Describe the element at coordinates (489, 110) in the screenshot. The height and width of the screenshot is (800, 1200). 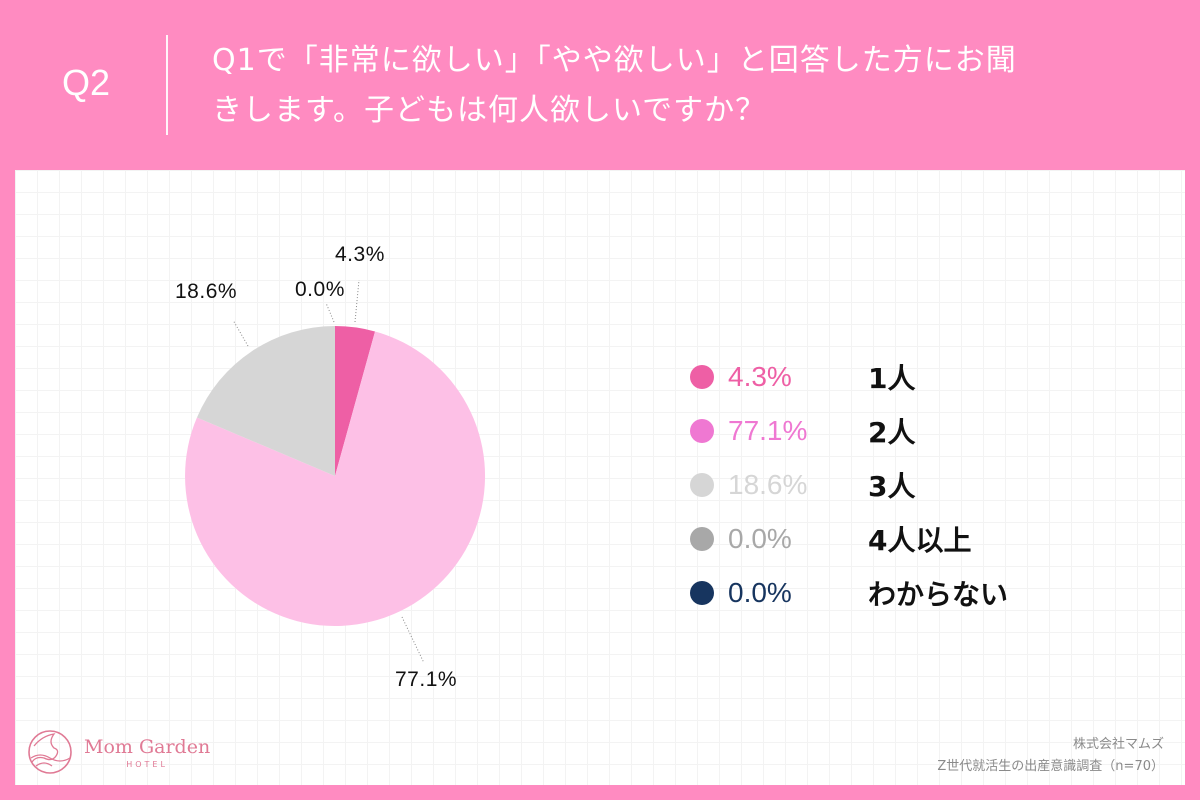
I see `question-line-2: きします。子どもは何人欲しいですか？` at that location.